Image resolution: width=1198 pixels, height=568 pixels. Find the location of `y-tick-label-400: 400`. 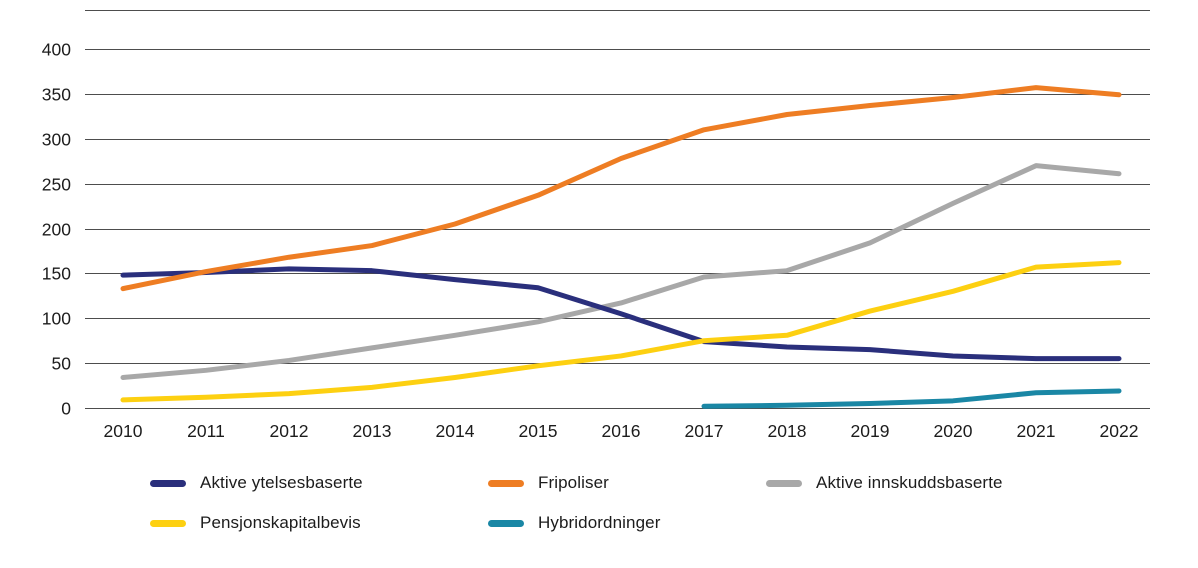

y-tick-label-400: 400 is located at coordinates (56, 50).